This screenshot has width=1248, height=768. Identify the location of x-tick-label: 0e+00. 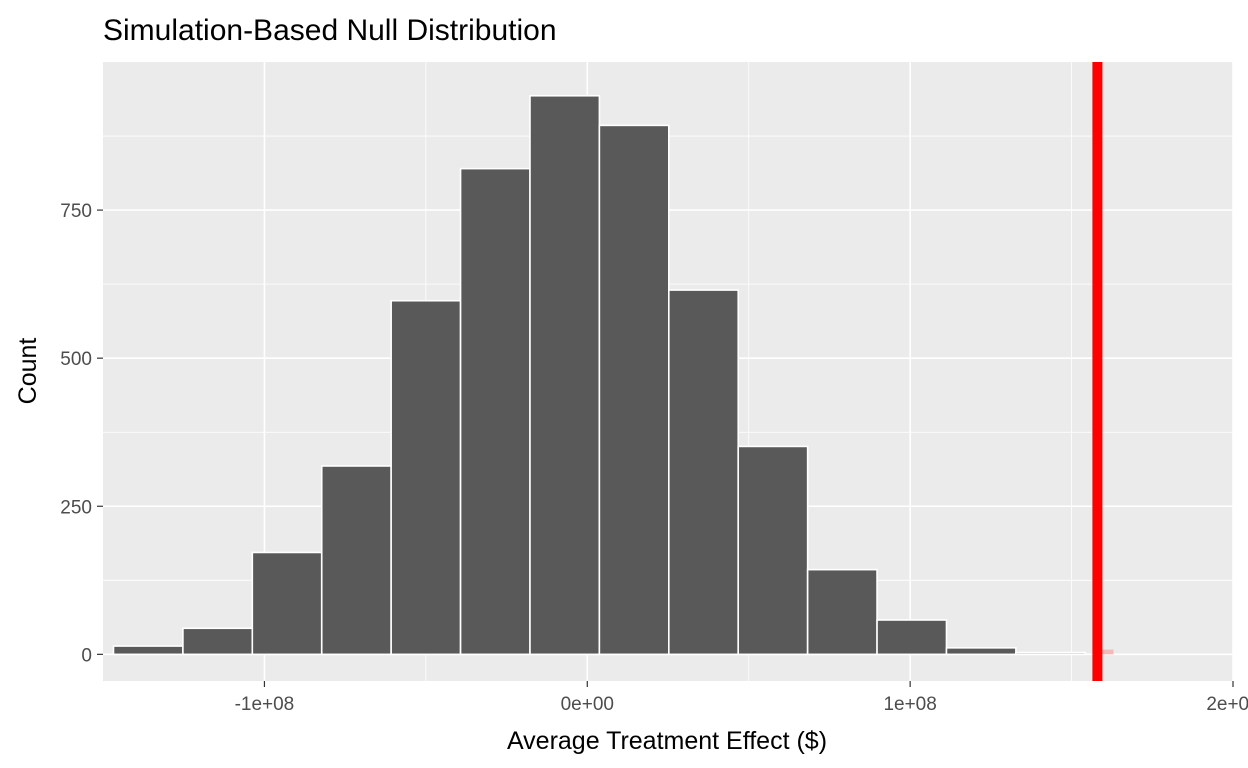
(587, 704).